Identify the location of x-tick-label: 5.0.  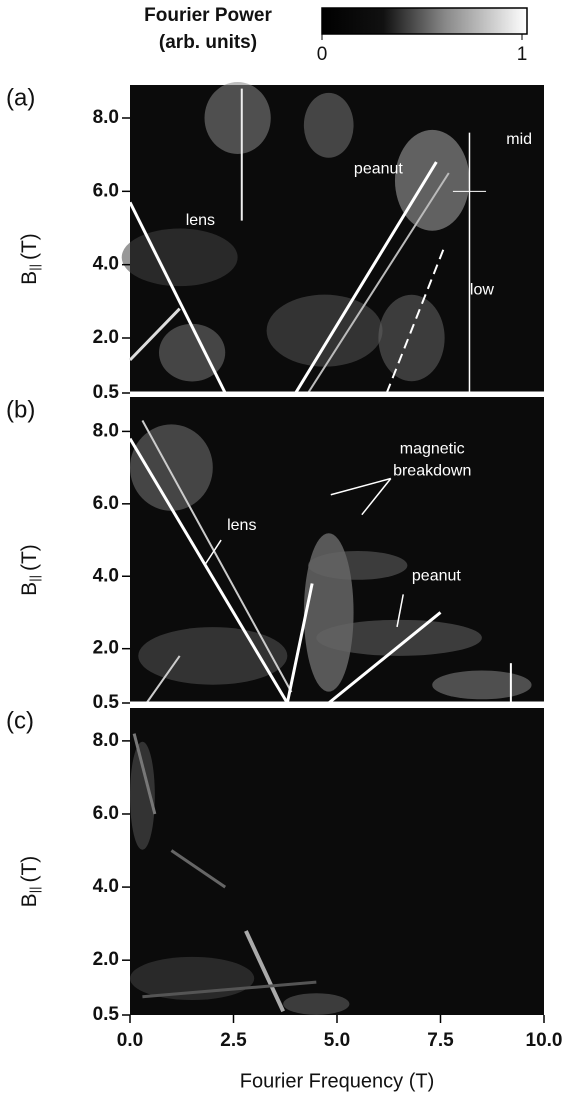
(337, 1040).